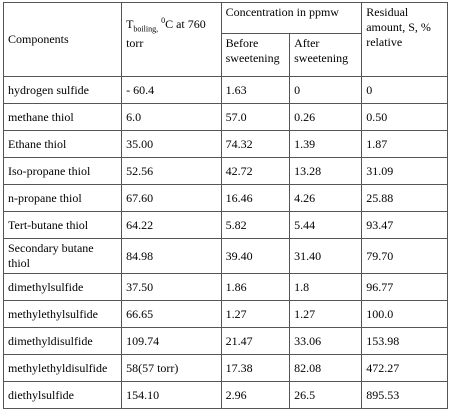 The width and height of the screenshot is (451, 409). Describe the element at coordinates (62, 90) in the screenshot. I see `table-cell: hydrogen sulfide` at that location.